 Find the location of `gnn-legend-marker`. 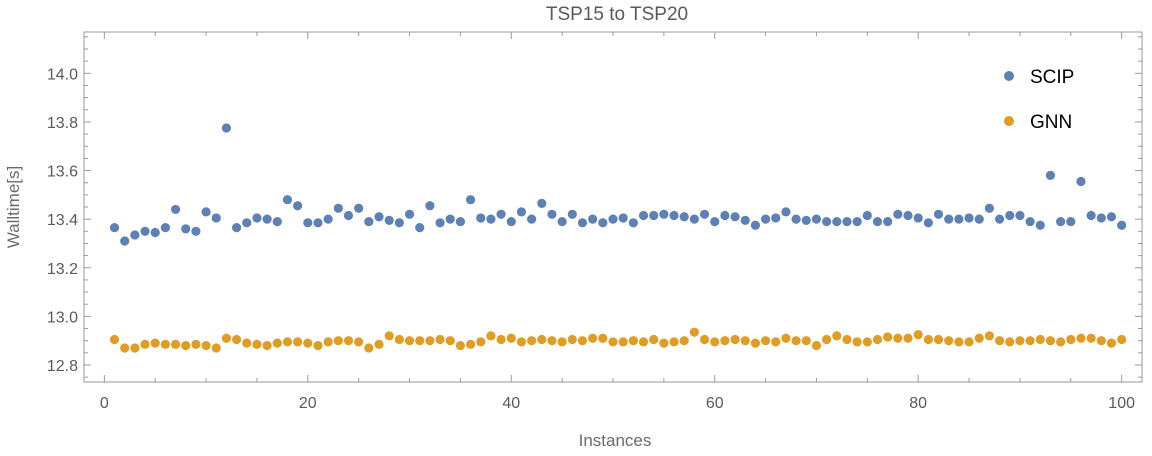

gnn-legend-marker is located at coordinates (1009, 121).